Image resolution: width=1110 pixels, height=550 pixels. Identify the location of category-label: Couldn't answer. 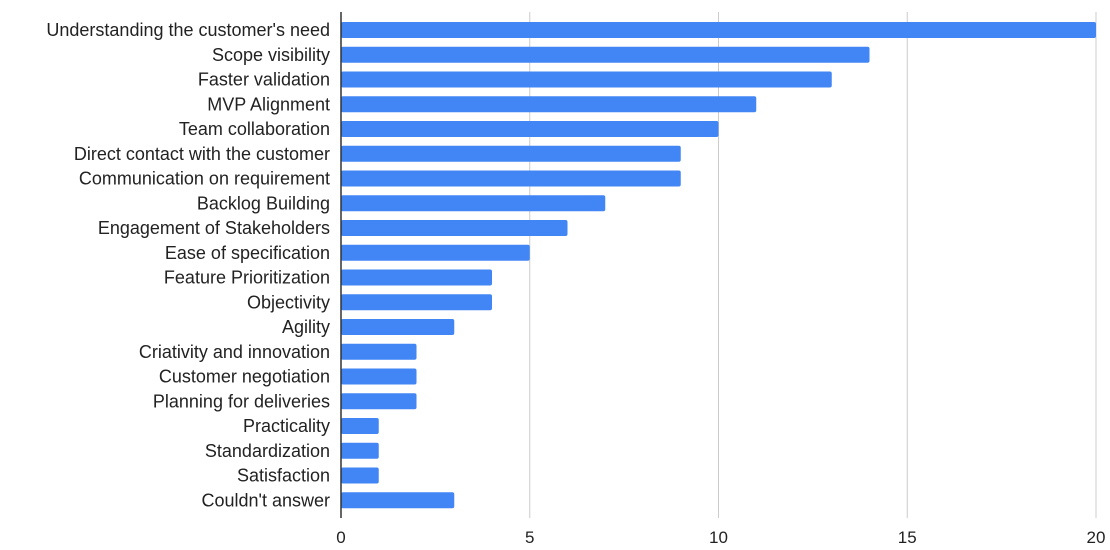
(265, 500).